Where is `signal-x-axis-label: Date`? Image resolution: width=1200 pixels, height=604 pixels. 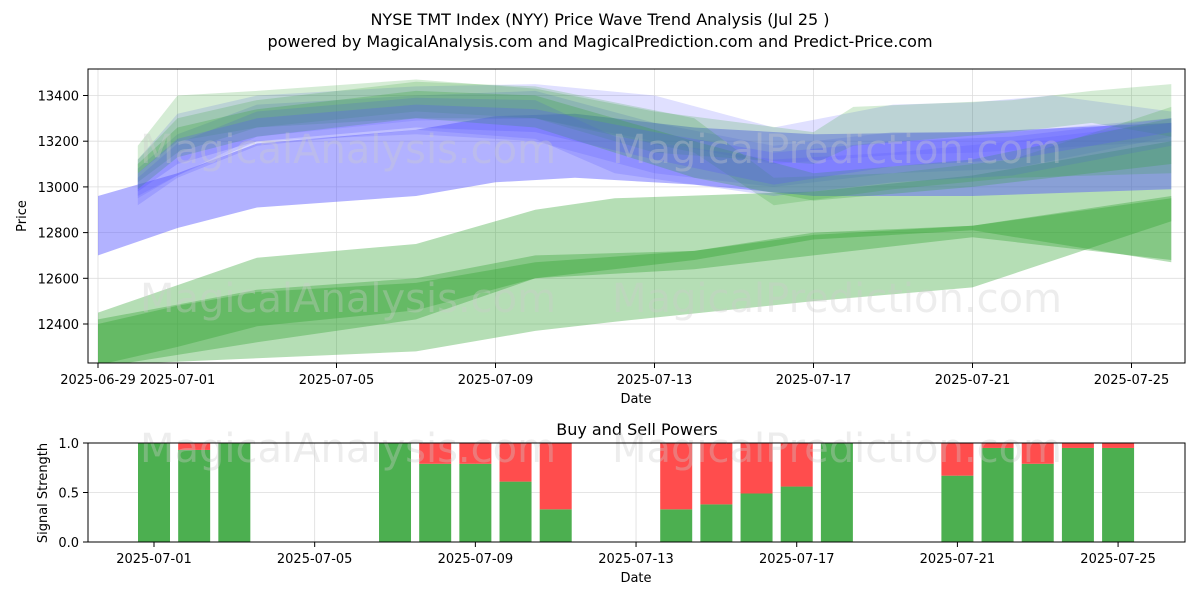 signal-x-axis-label: Date is located at coordinates (635, 578).